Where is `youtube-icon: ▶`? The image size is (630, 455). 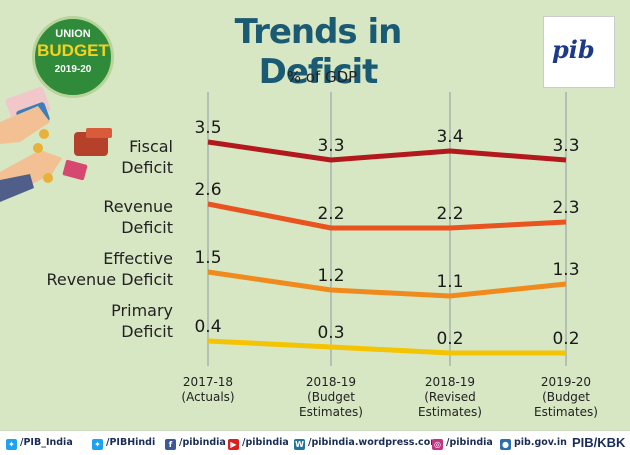 youtube-icon: ▶ is located at coordinates (233, 444).